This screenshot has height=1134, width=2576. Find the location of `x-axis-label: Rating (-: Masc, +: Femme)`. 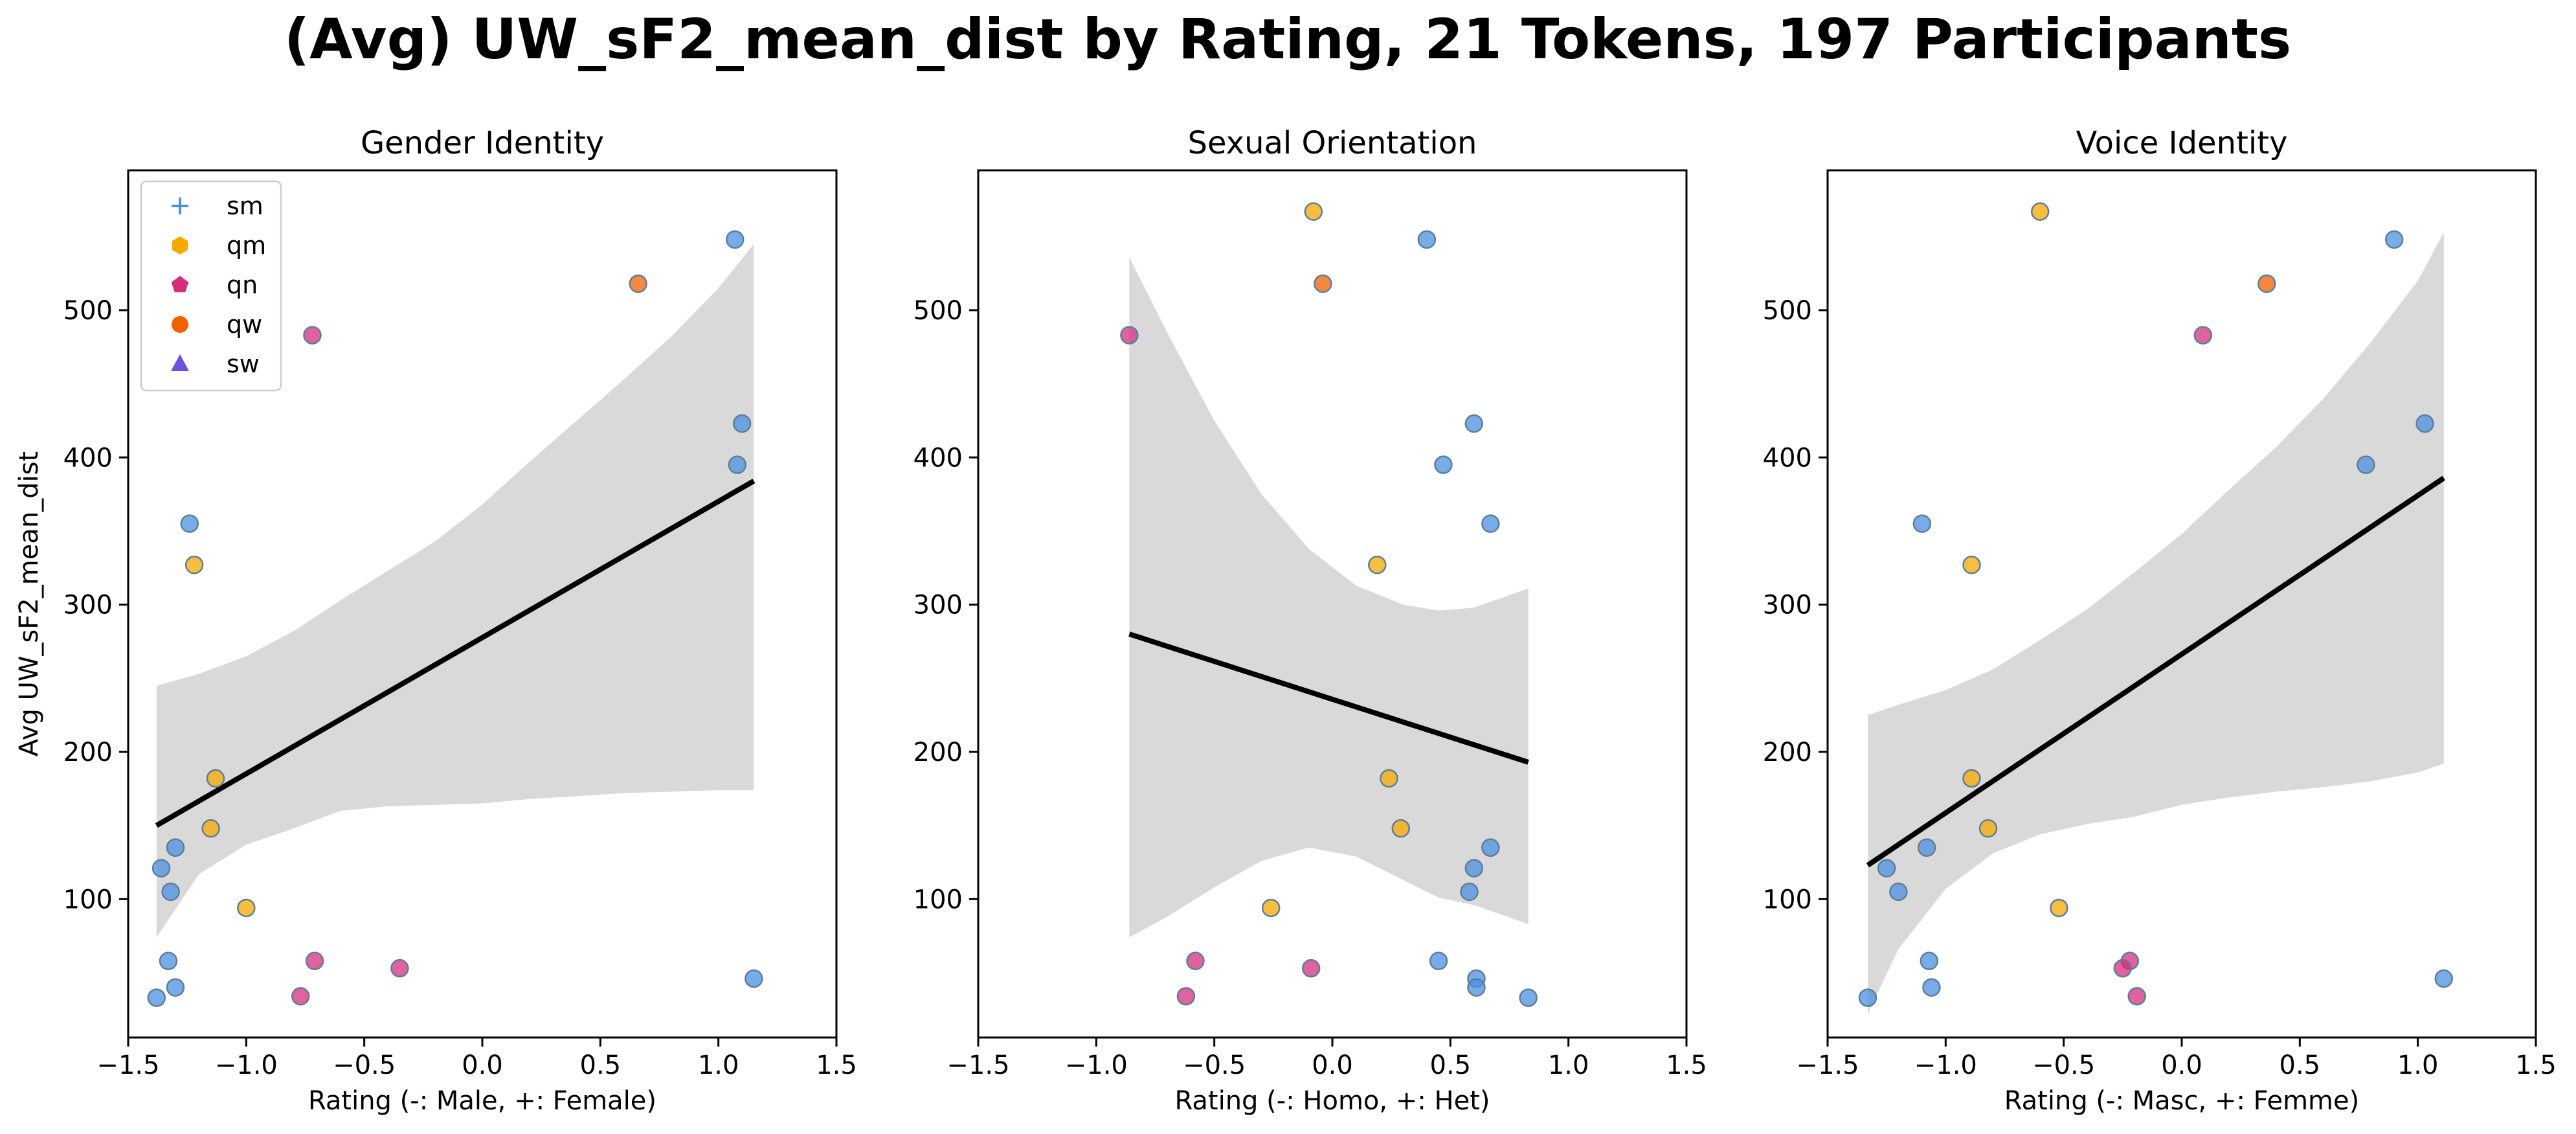

x-axis-label: Rating (-: Masc, +: Femme) is located at coordinates (2181, 1101).